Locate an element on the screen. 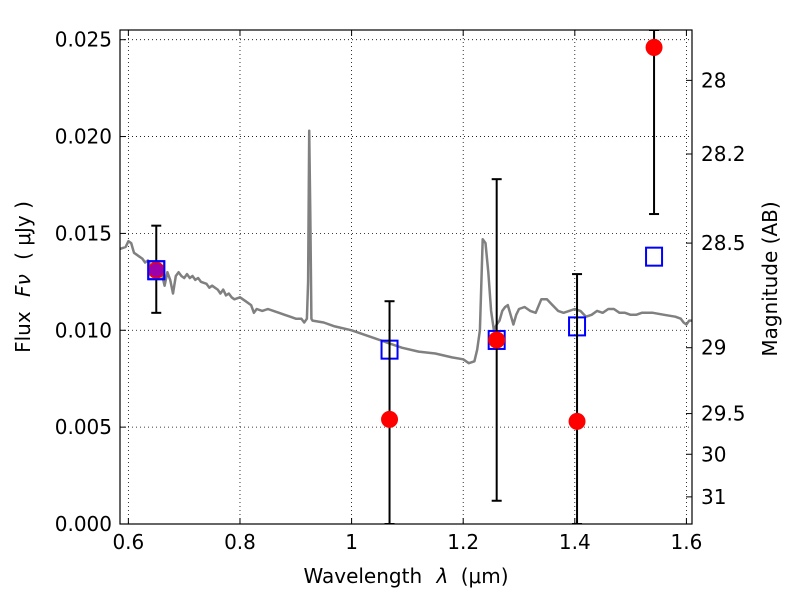  x-axis-title-symbol: λ is located at coordinates (442, 576).